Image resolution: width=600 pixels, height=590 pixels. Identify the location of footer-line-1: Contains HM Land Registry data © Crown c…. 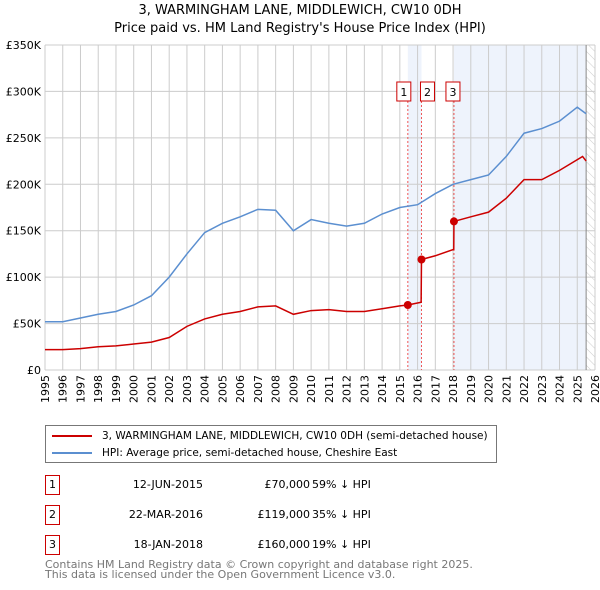
(259, 564).